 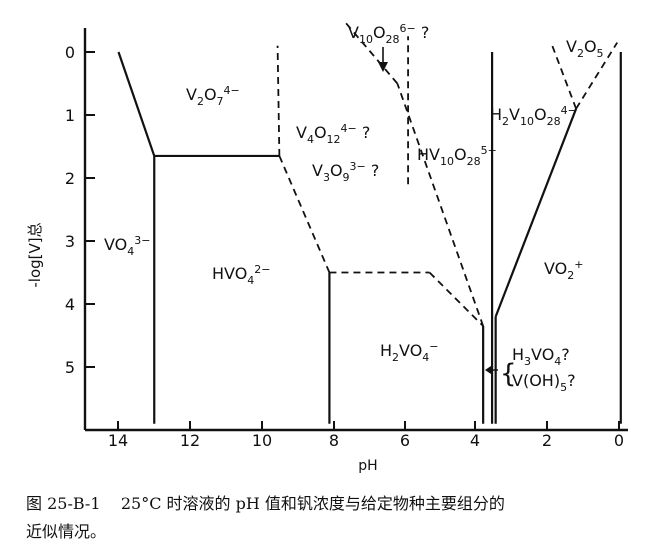 I want to click on v10o28-arrow, so click(x=383, y=59).